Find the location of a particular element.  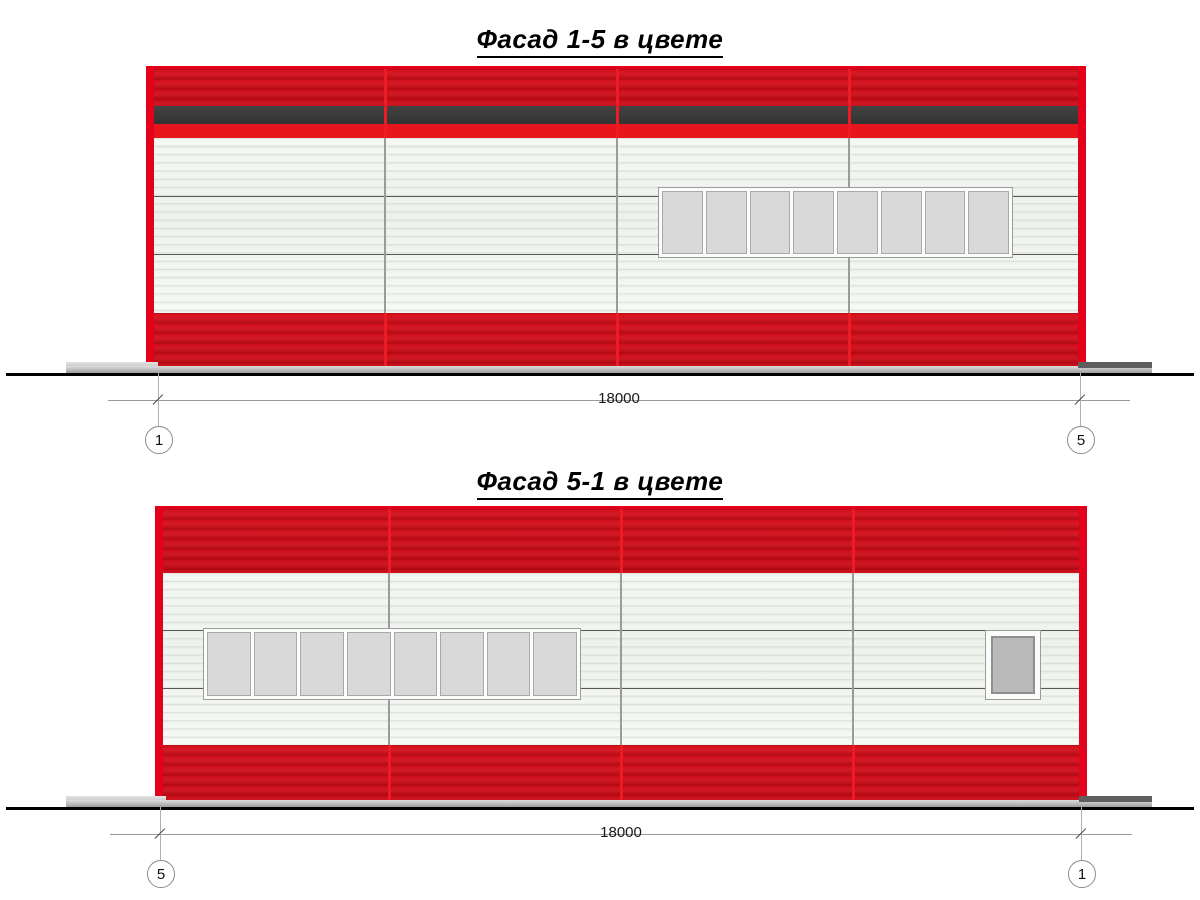

column-joint-red-1-d is located at coordinates (385, 342).